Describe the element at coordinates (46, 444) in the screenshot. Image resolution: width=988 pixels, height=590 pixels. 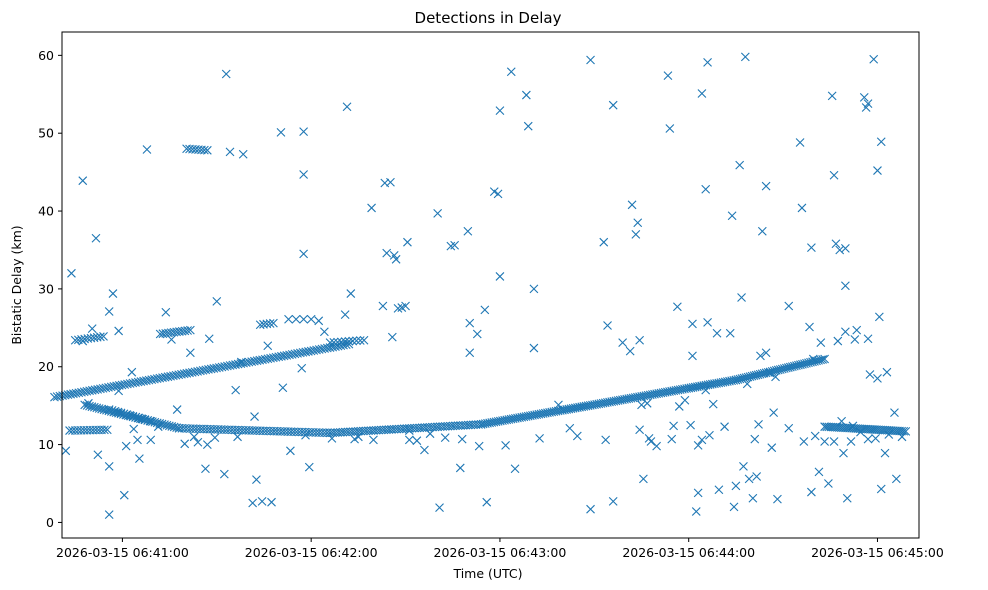
I see `y-tick-label: 10` at that location.